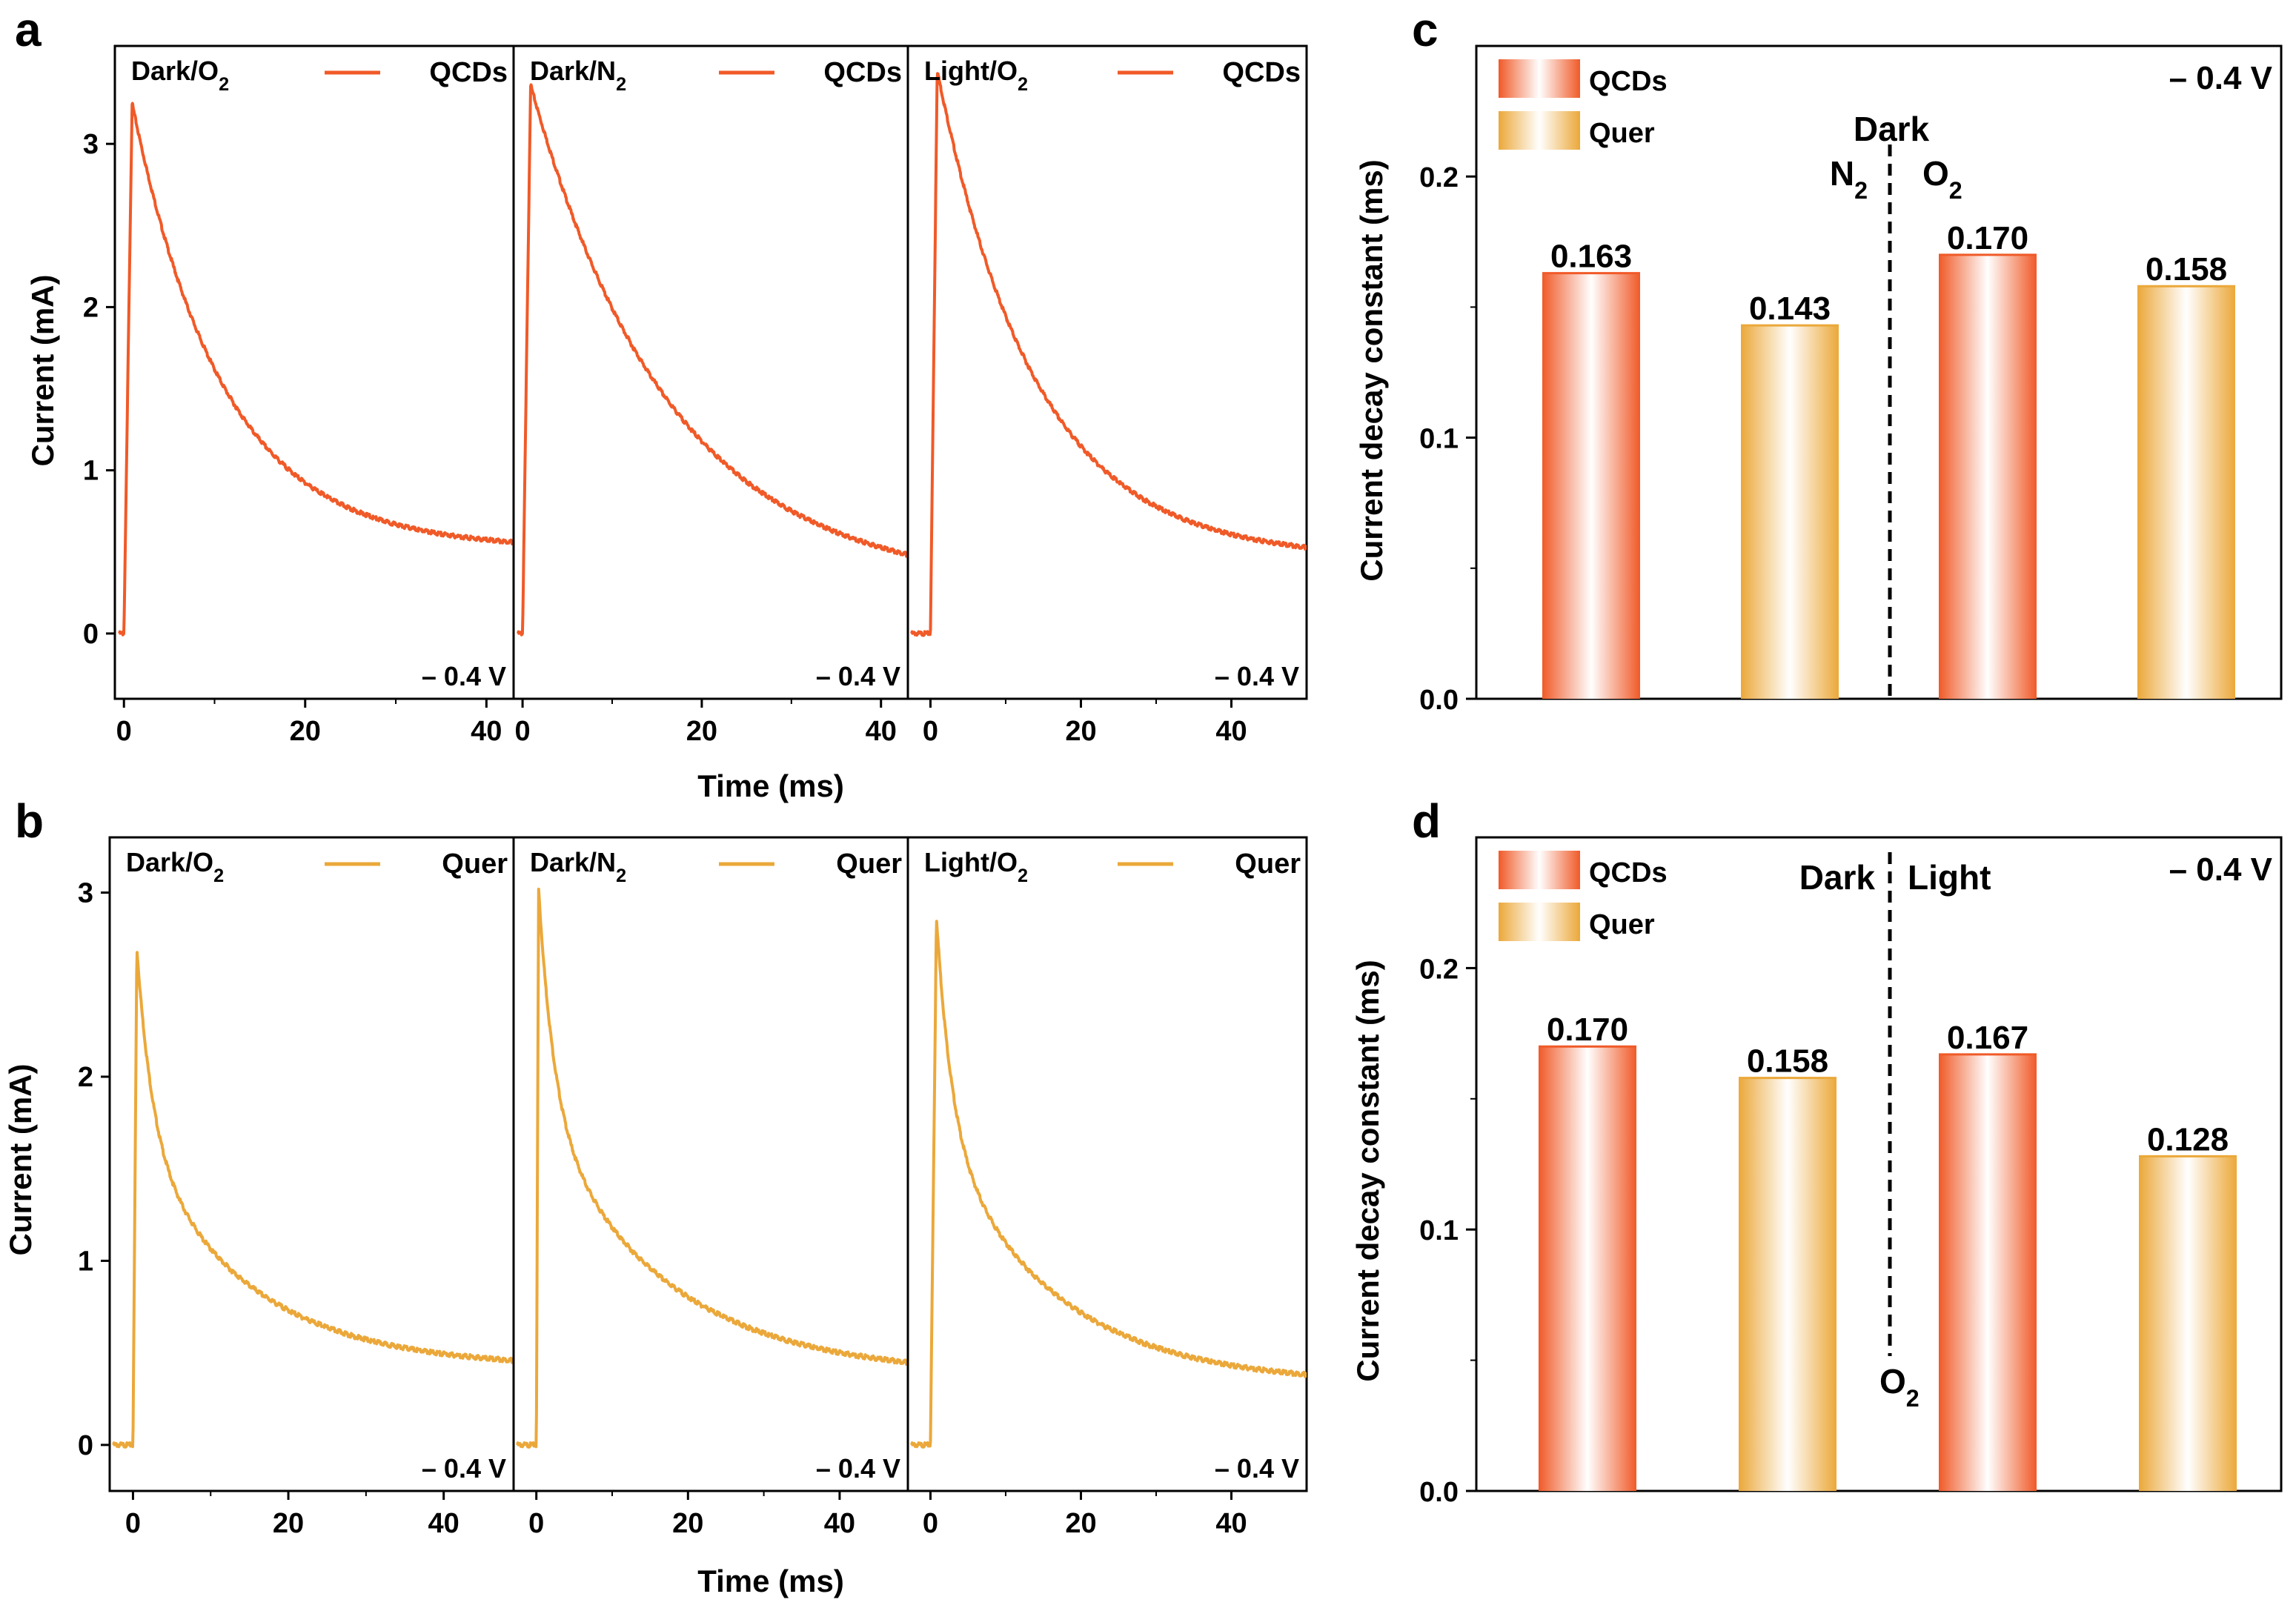 The height and width of the screenshot is (1611, 2296). I want to click on panel-b-subplot-1: 0 20 40 Dark/O2 Quer – 0.4 V, so click(311, 1188).